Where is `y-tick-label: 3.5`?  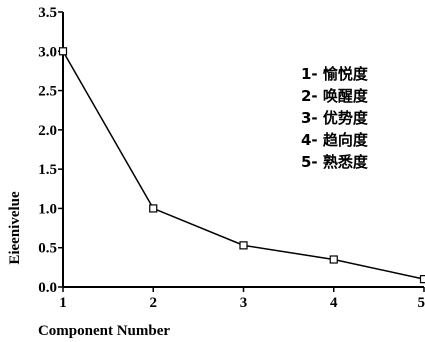 y-tick-label: 3.5 is located at coordinates (47, 13).